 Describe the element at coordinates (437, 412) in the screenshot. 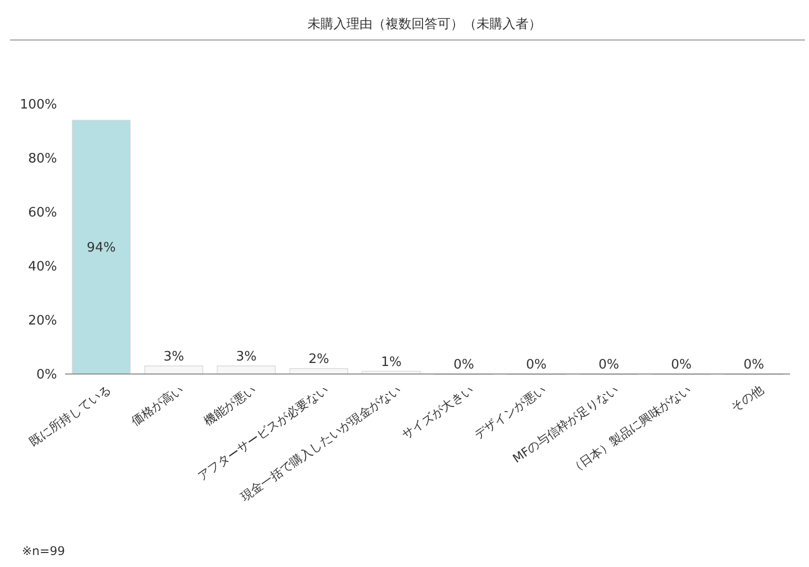

I see `x-tick-label: サイズが大きい` at that location.